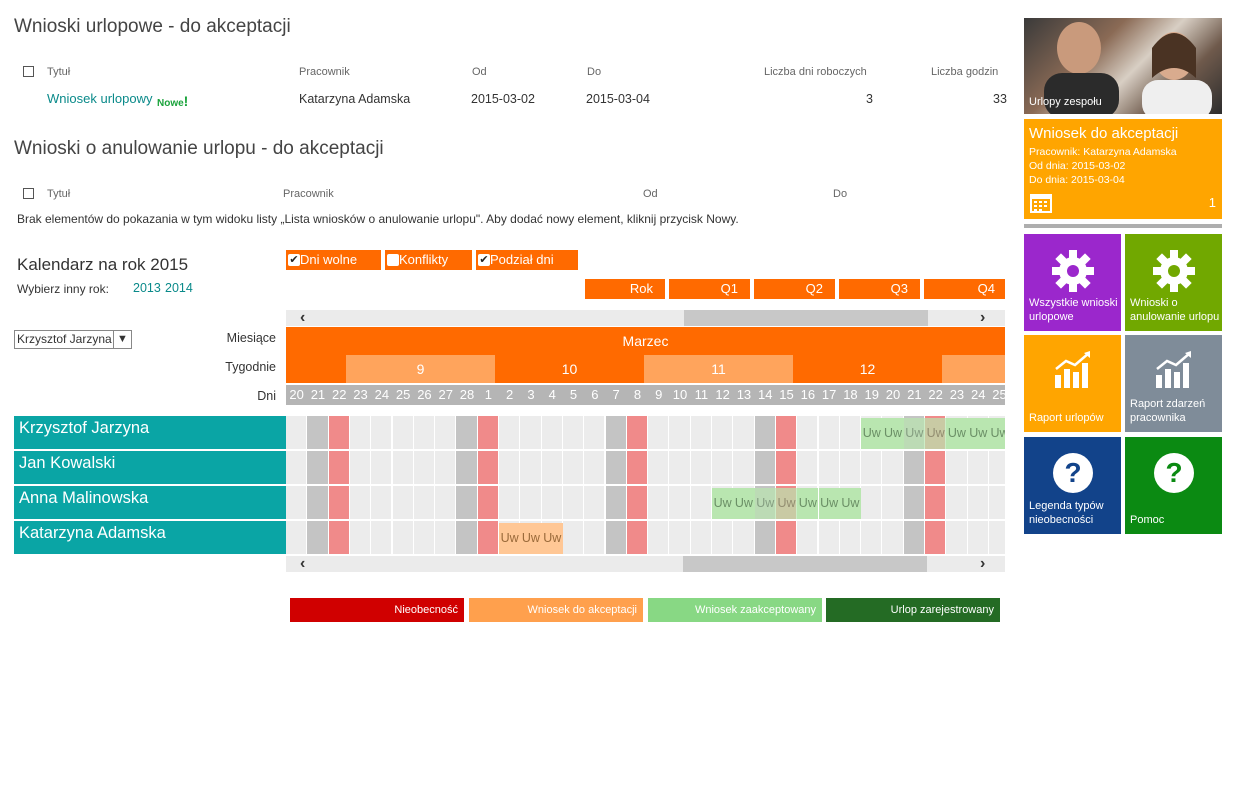  Describe the element at coordinates (122, 339) in the screenshot. I see `chevron-down-icon: ▼` at that location.